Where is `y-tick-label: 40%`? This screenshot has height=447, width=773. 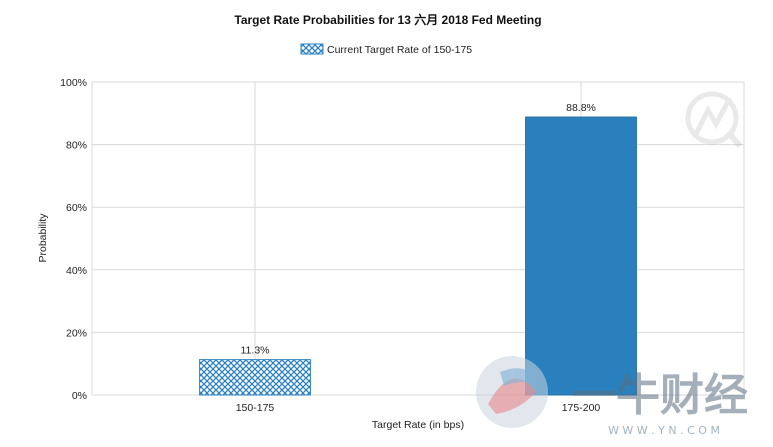 y-tick-label: 40% is located at coordinates (76, 271).